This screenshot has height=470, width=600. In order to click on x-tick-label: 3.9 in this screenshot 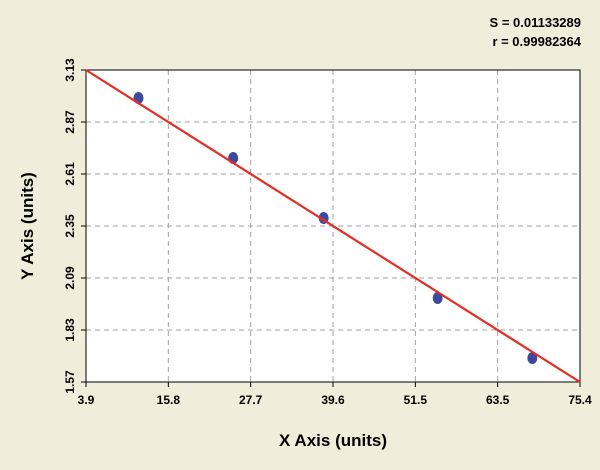, I will do `click(86, 400)`.